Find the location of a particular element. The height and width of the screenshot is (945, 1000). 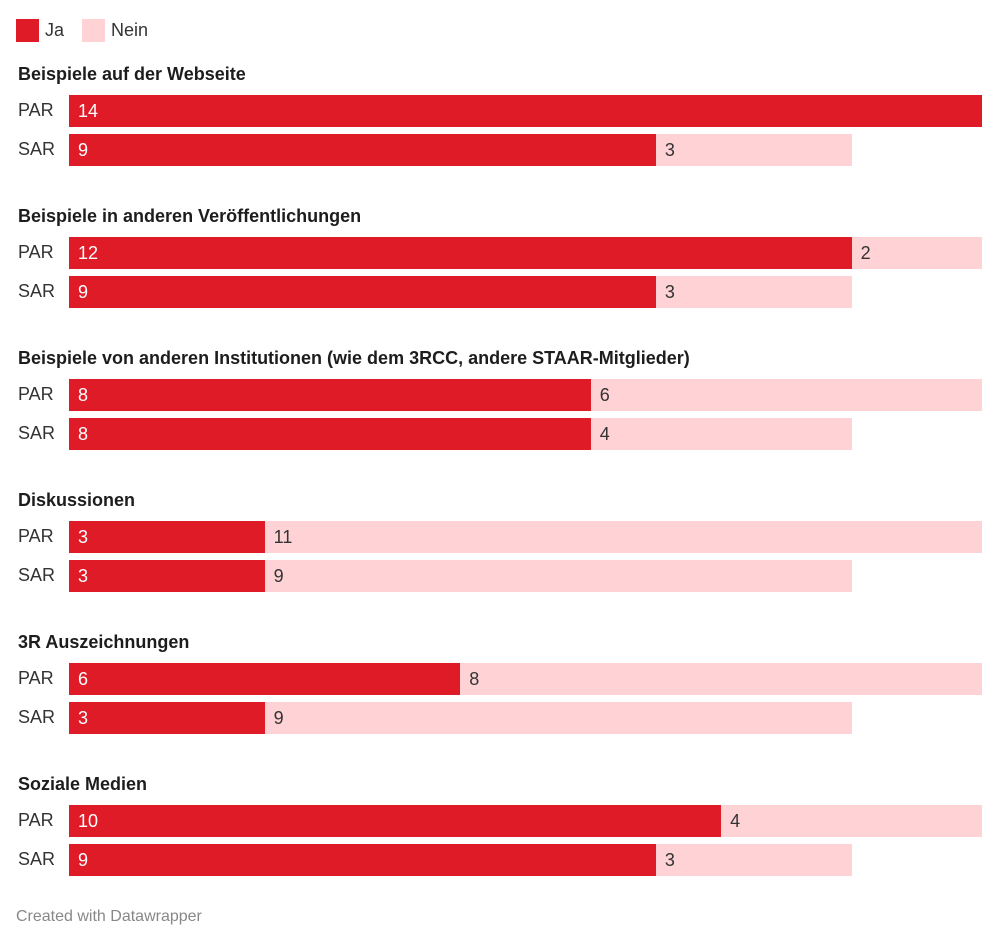

group-title: 3R Auszeichnungen is located at coordinates (104, 642).